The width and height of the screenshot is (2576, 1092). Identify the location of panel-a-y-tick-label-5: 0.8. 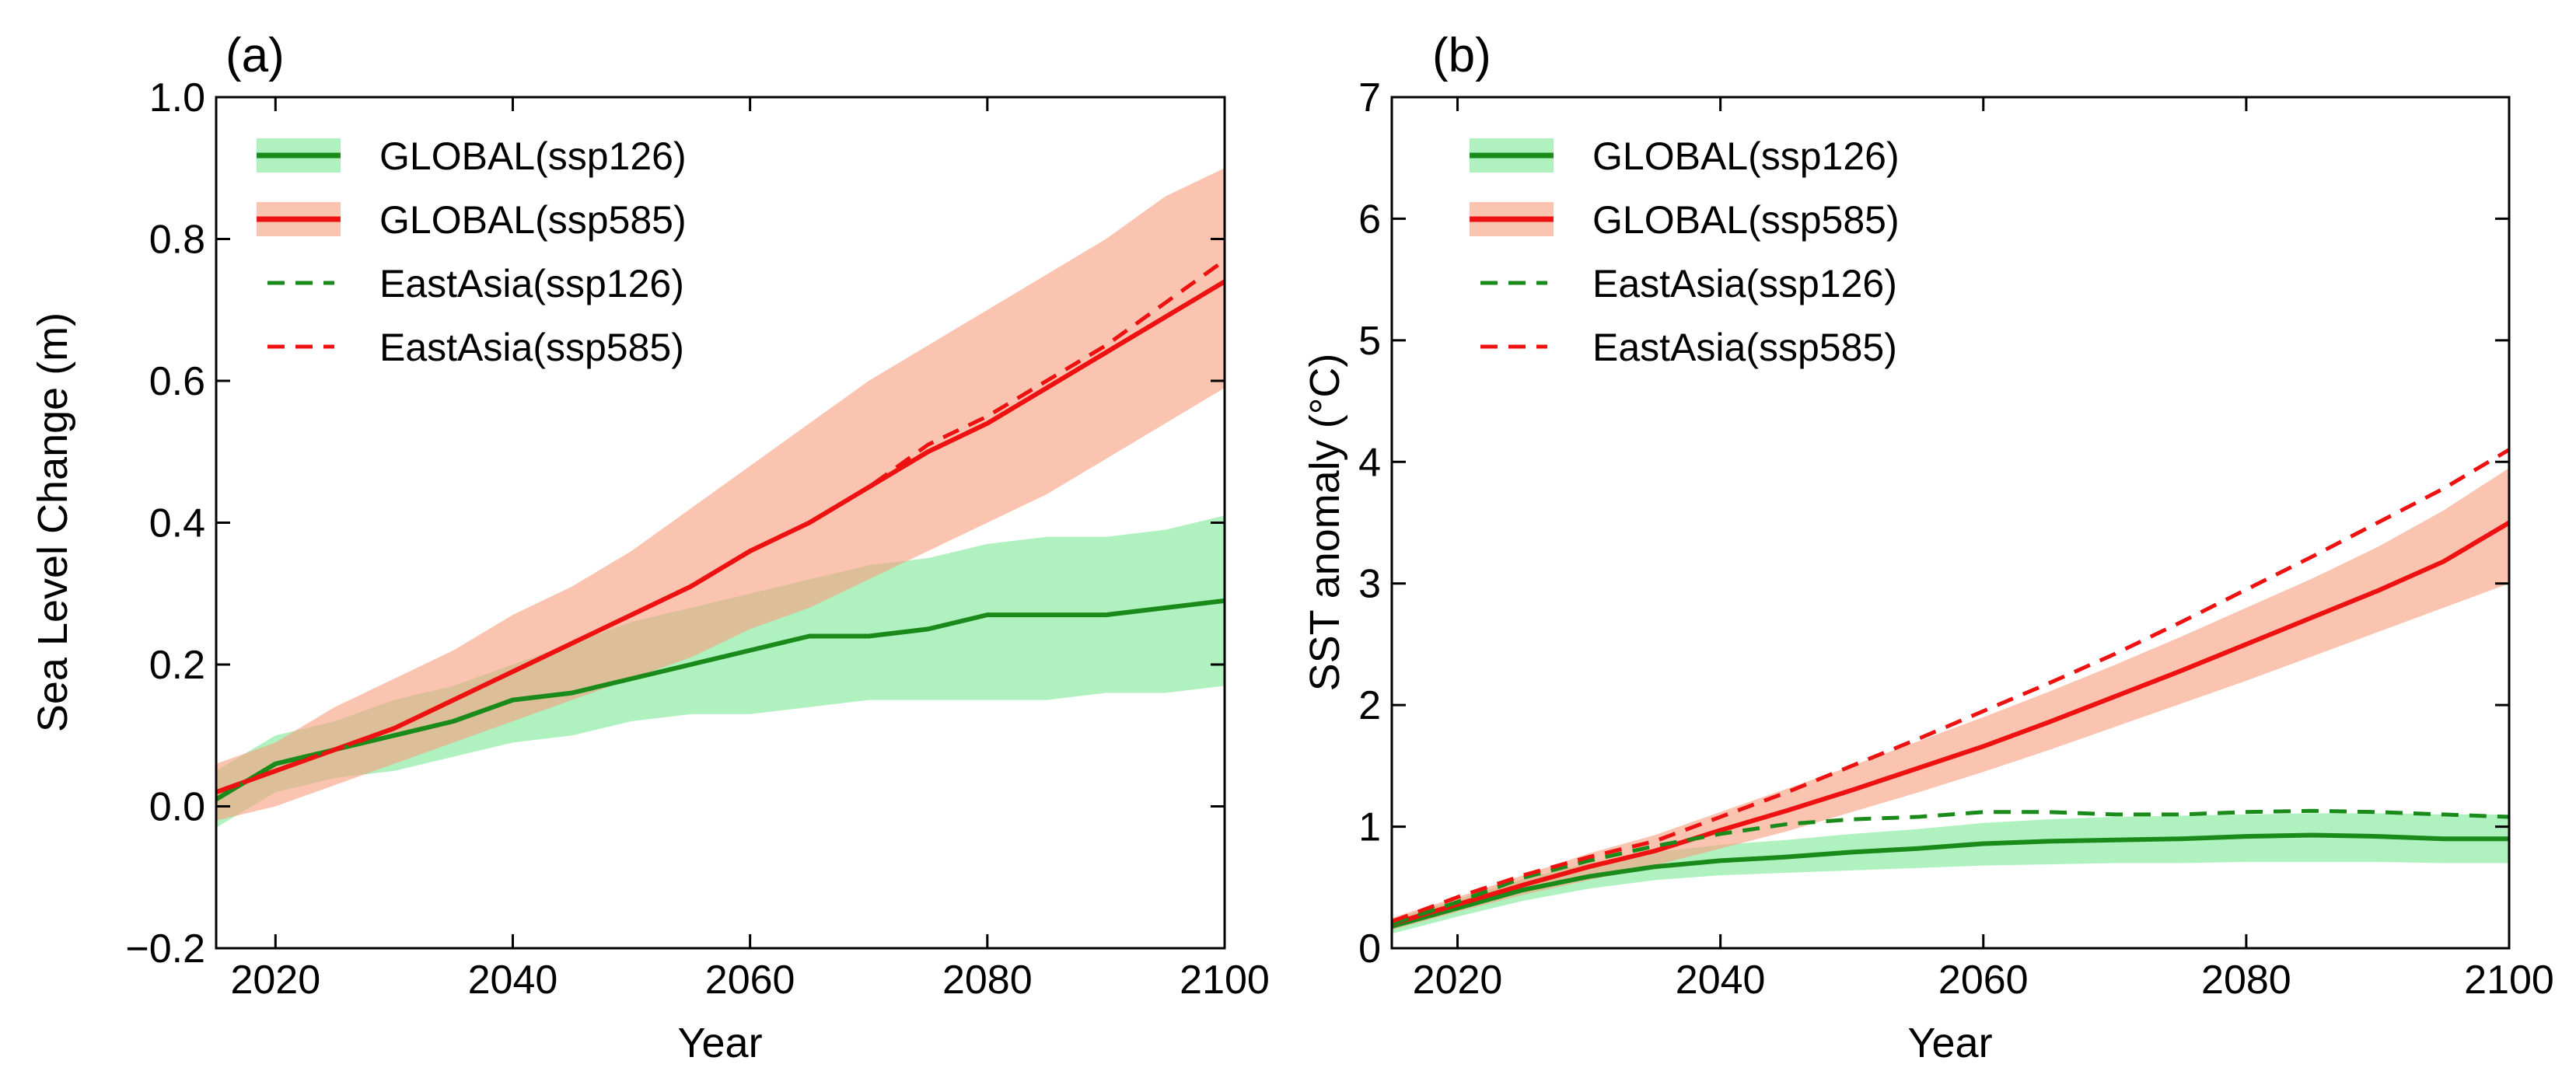
(177, 241).